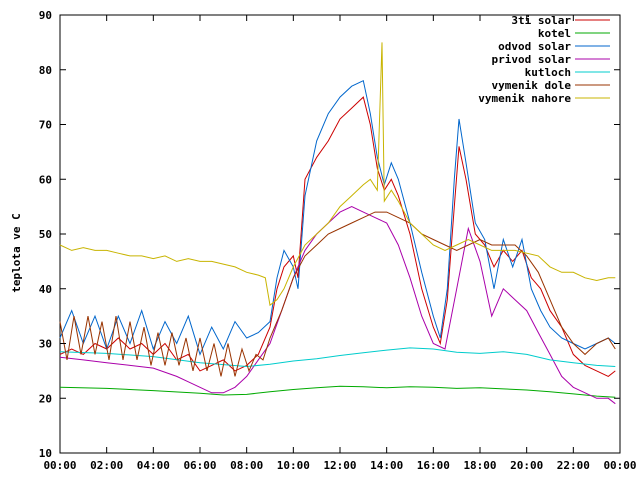  Describe the element at coordinates (45, 15) in the screenshot. I see `y-tick-label: 90` at that location.